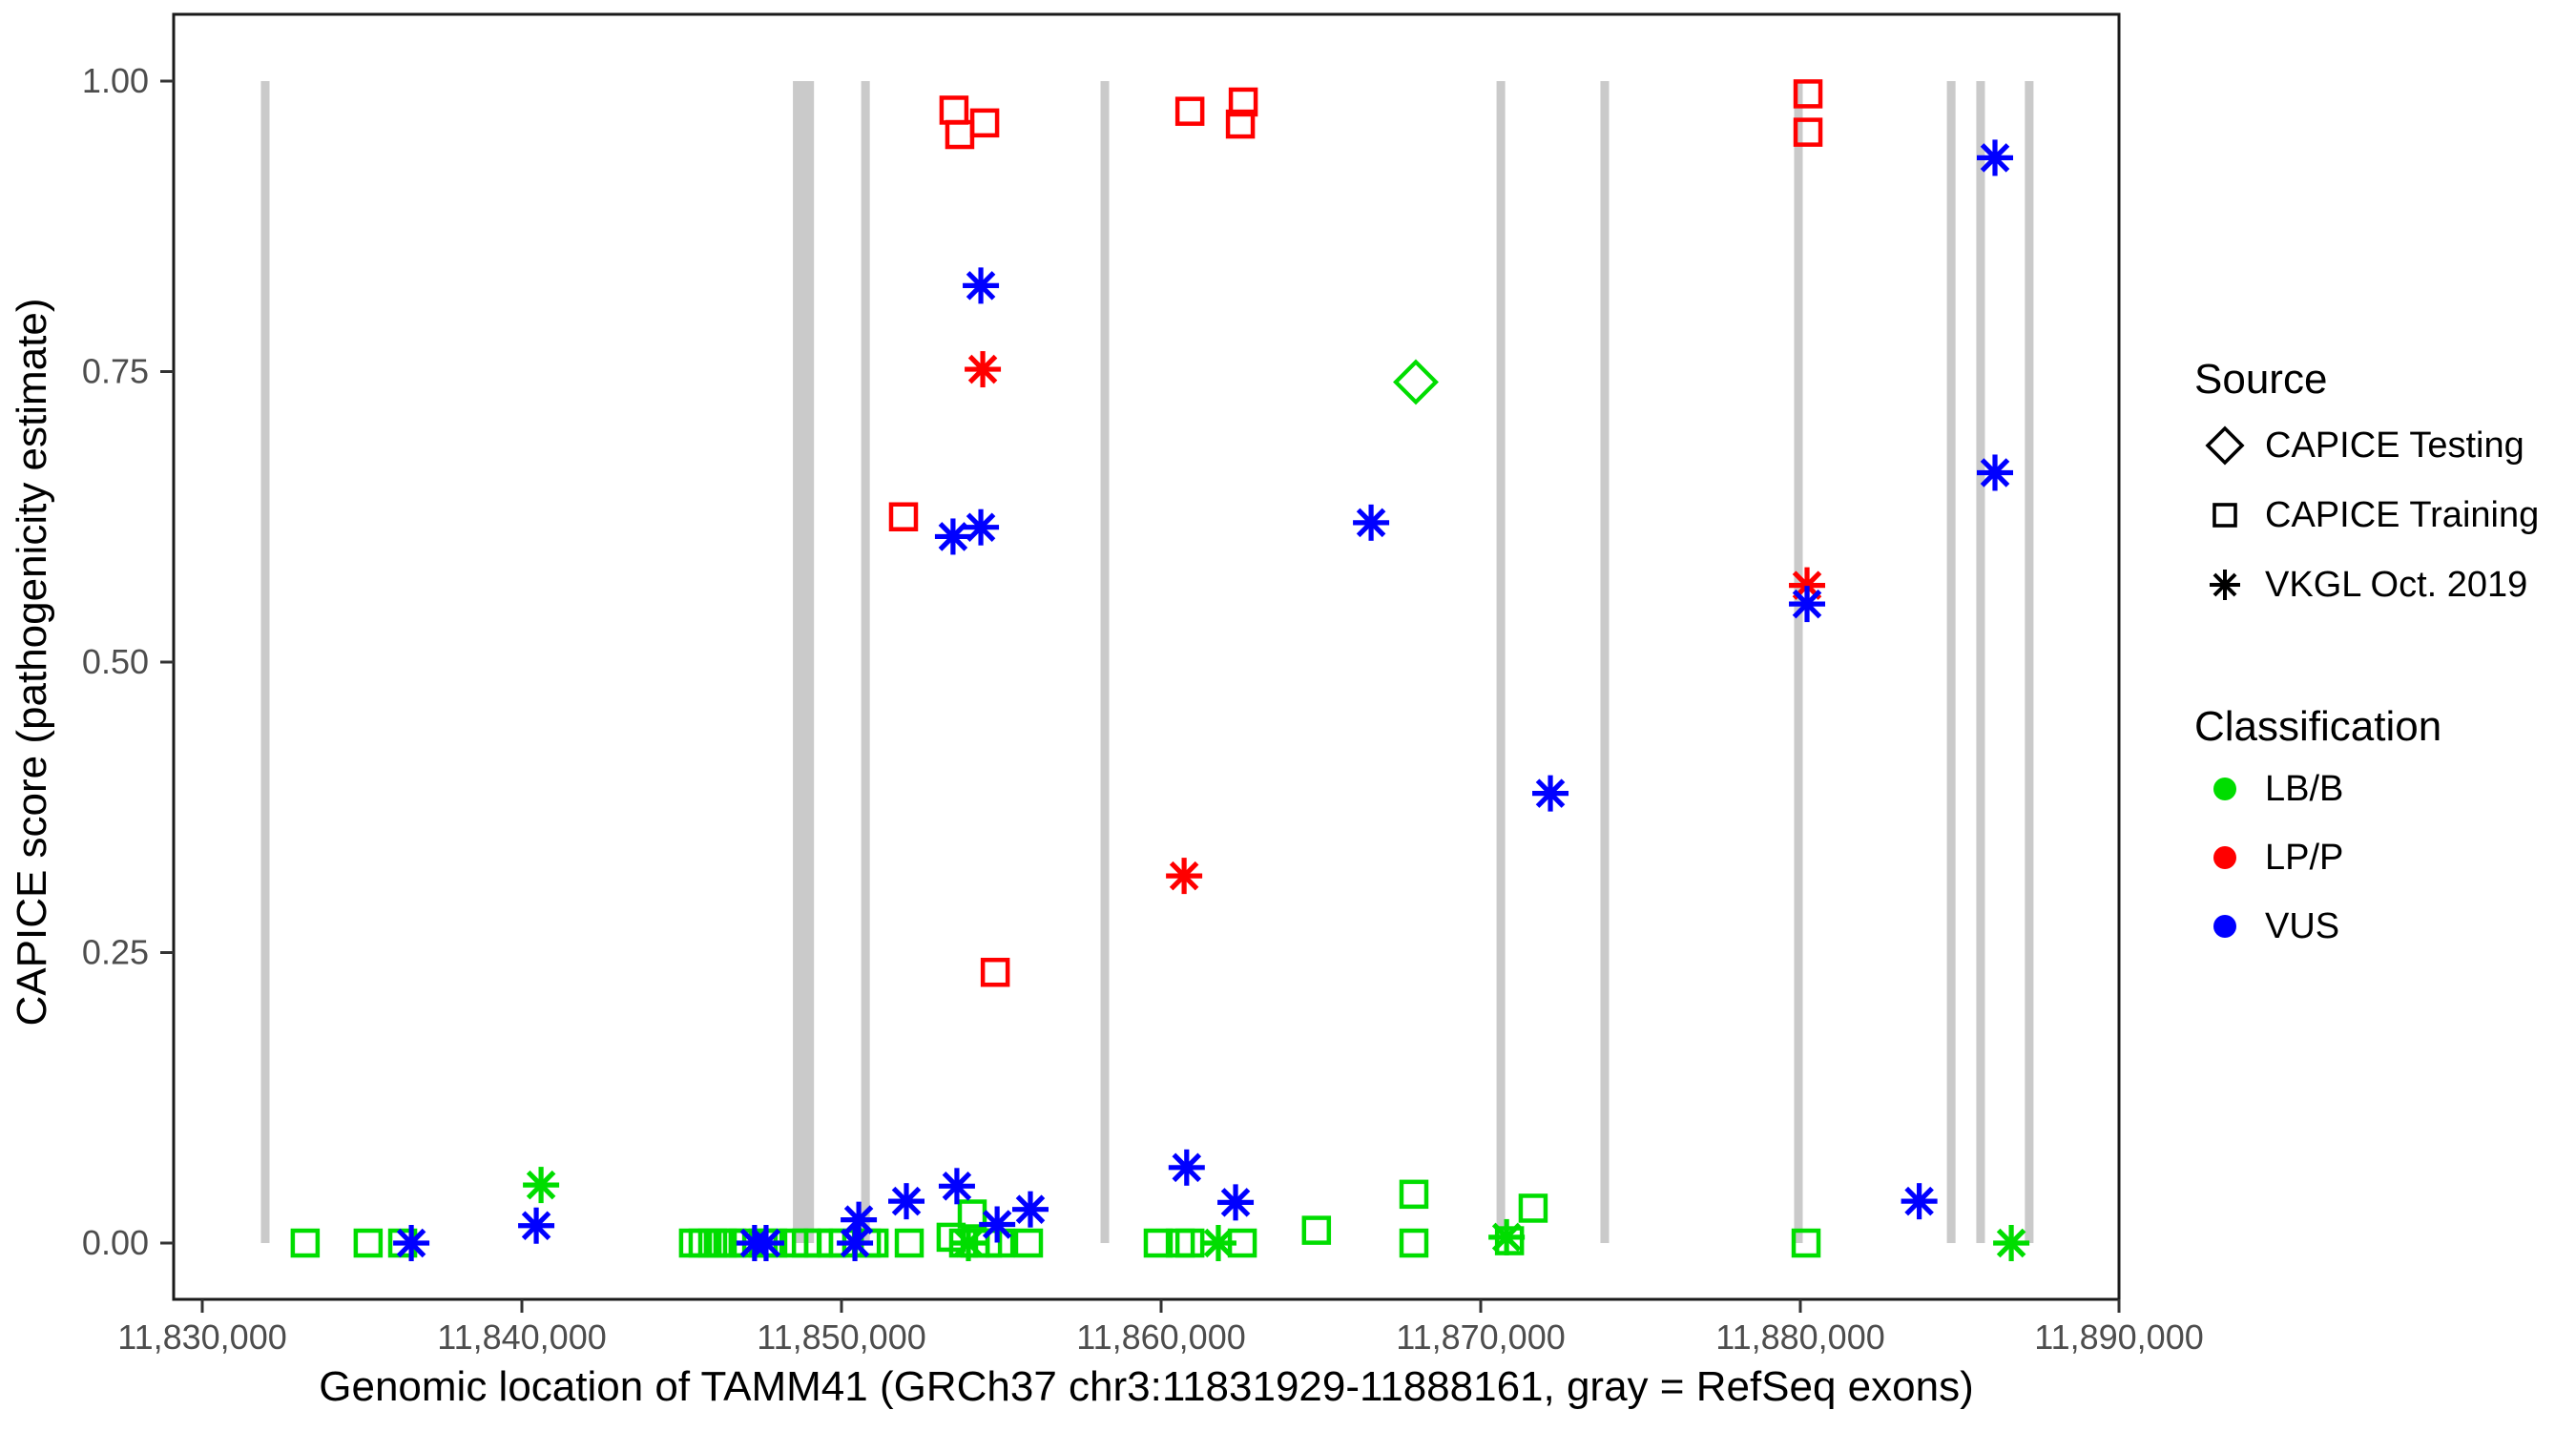 The image size is (2576, 1431). What do you see at coordinates (522, 1337) in the screenshot?
I see `x-tick-label: 11,840,000` at bounding box center [522, 1337].